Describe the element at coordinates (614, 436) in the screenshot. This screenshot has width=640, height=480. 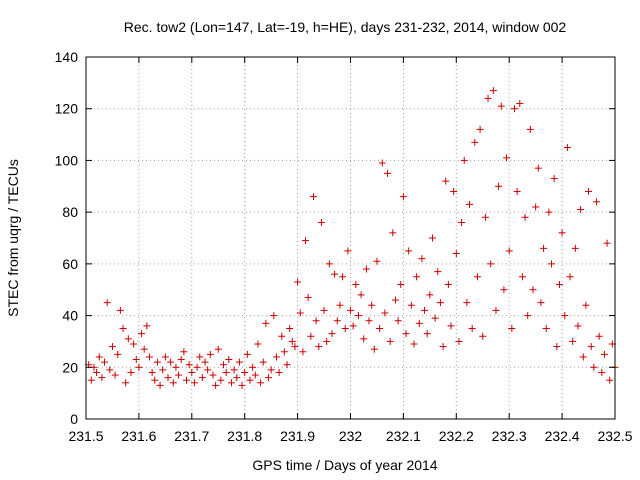
I see `x-tick-label: 232.5` at that location.